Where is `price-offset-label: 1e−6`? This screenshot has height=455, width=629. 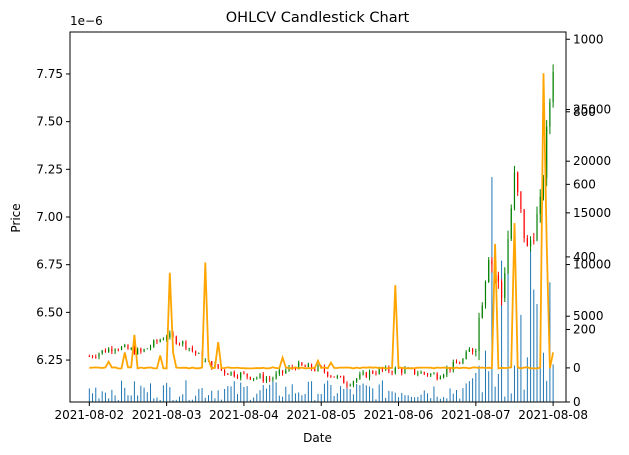
price-offset-label: 1e−6 is located at coordinates (86, 21).